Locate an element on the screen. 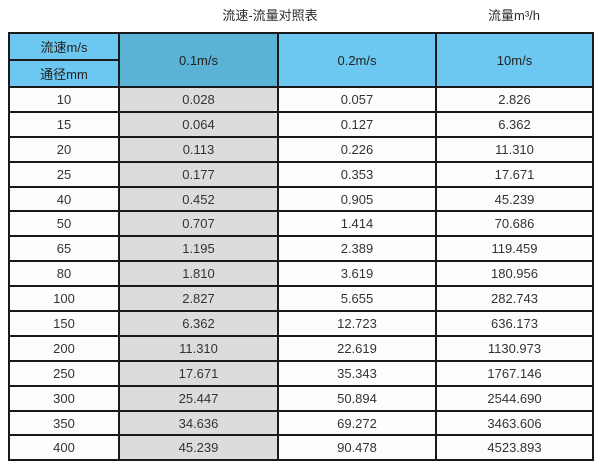 The width and height of the screenshot is (600, 466). flow-value-cell-10ms: 17.671 is located at coordinates (514, 174).